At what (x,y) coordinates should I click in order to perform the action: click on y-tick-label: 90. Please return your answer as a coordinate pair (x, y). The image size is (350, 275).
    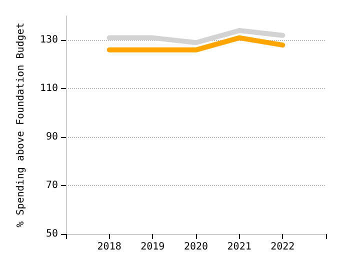
    Looking at the image, I should click on (52, 137).